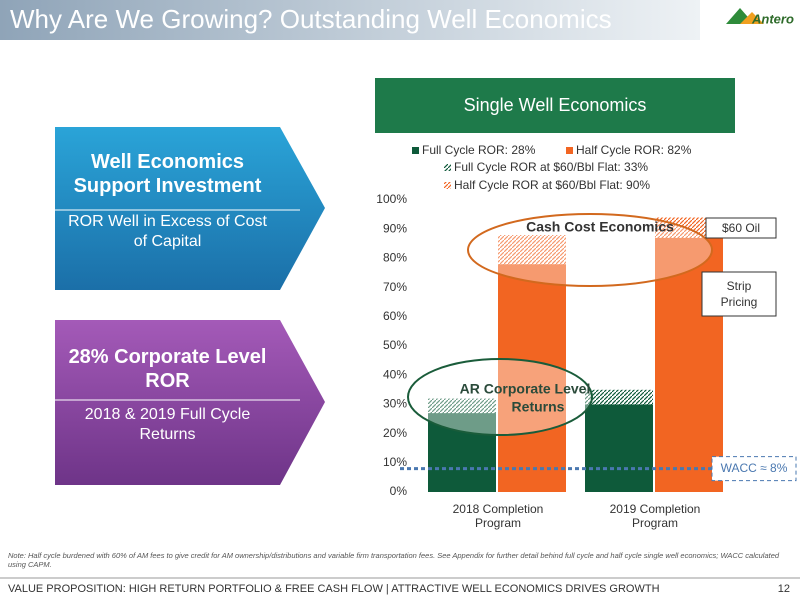 This screenshot has height=600, width=800. I want to click on y-tick-label: 20%, so click(395, 433).